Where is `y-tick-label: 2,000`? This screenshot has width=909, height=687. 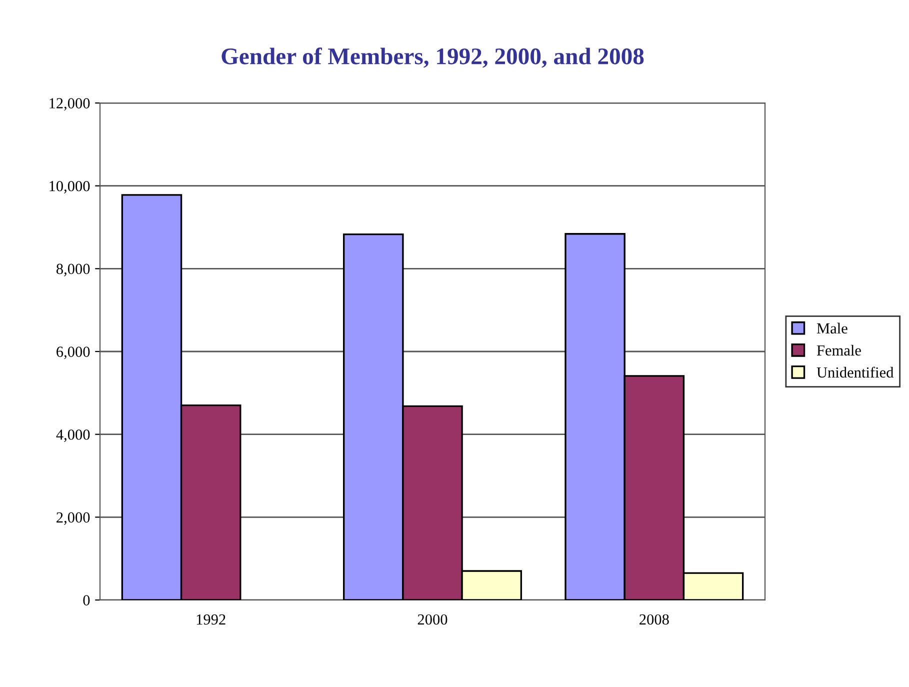
y-tick-label: 2,000 is located at coordinates (73, 518).